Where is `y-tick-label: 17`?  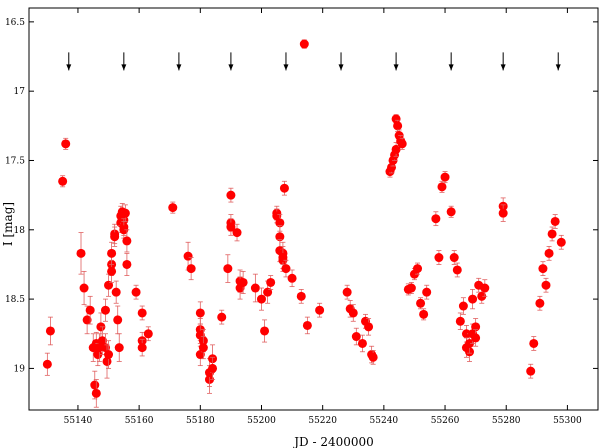
y-tick-label: 17 is located at coordinates (20, 92).